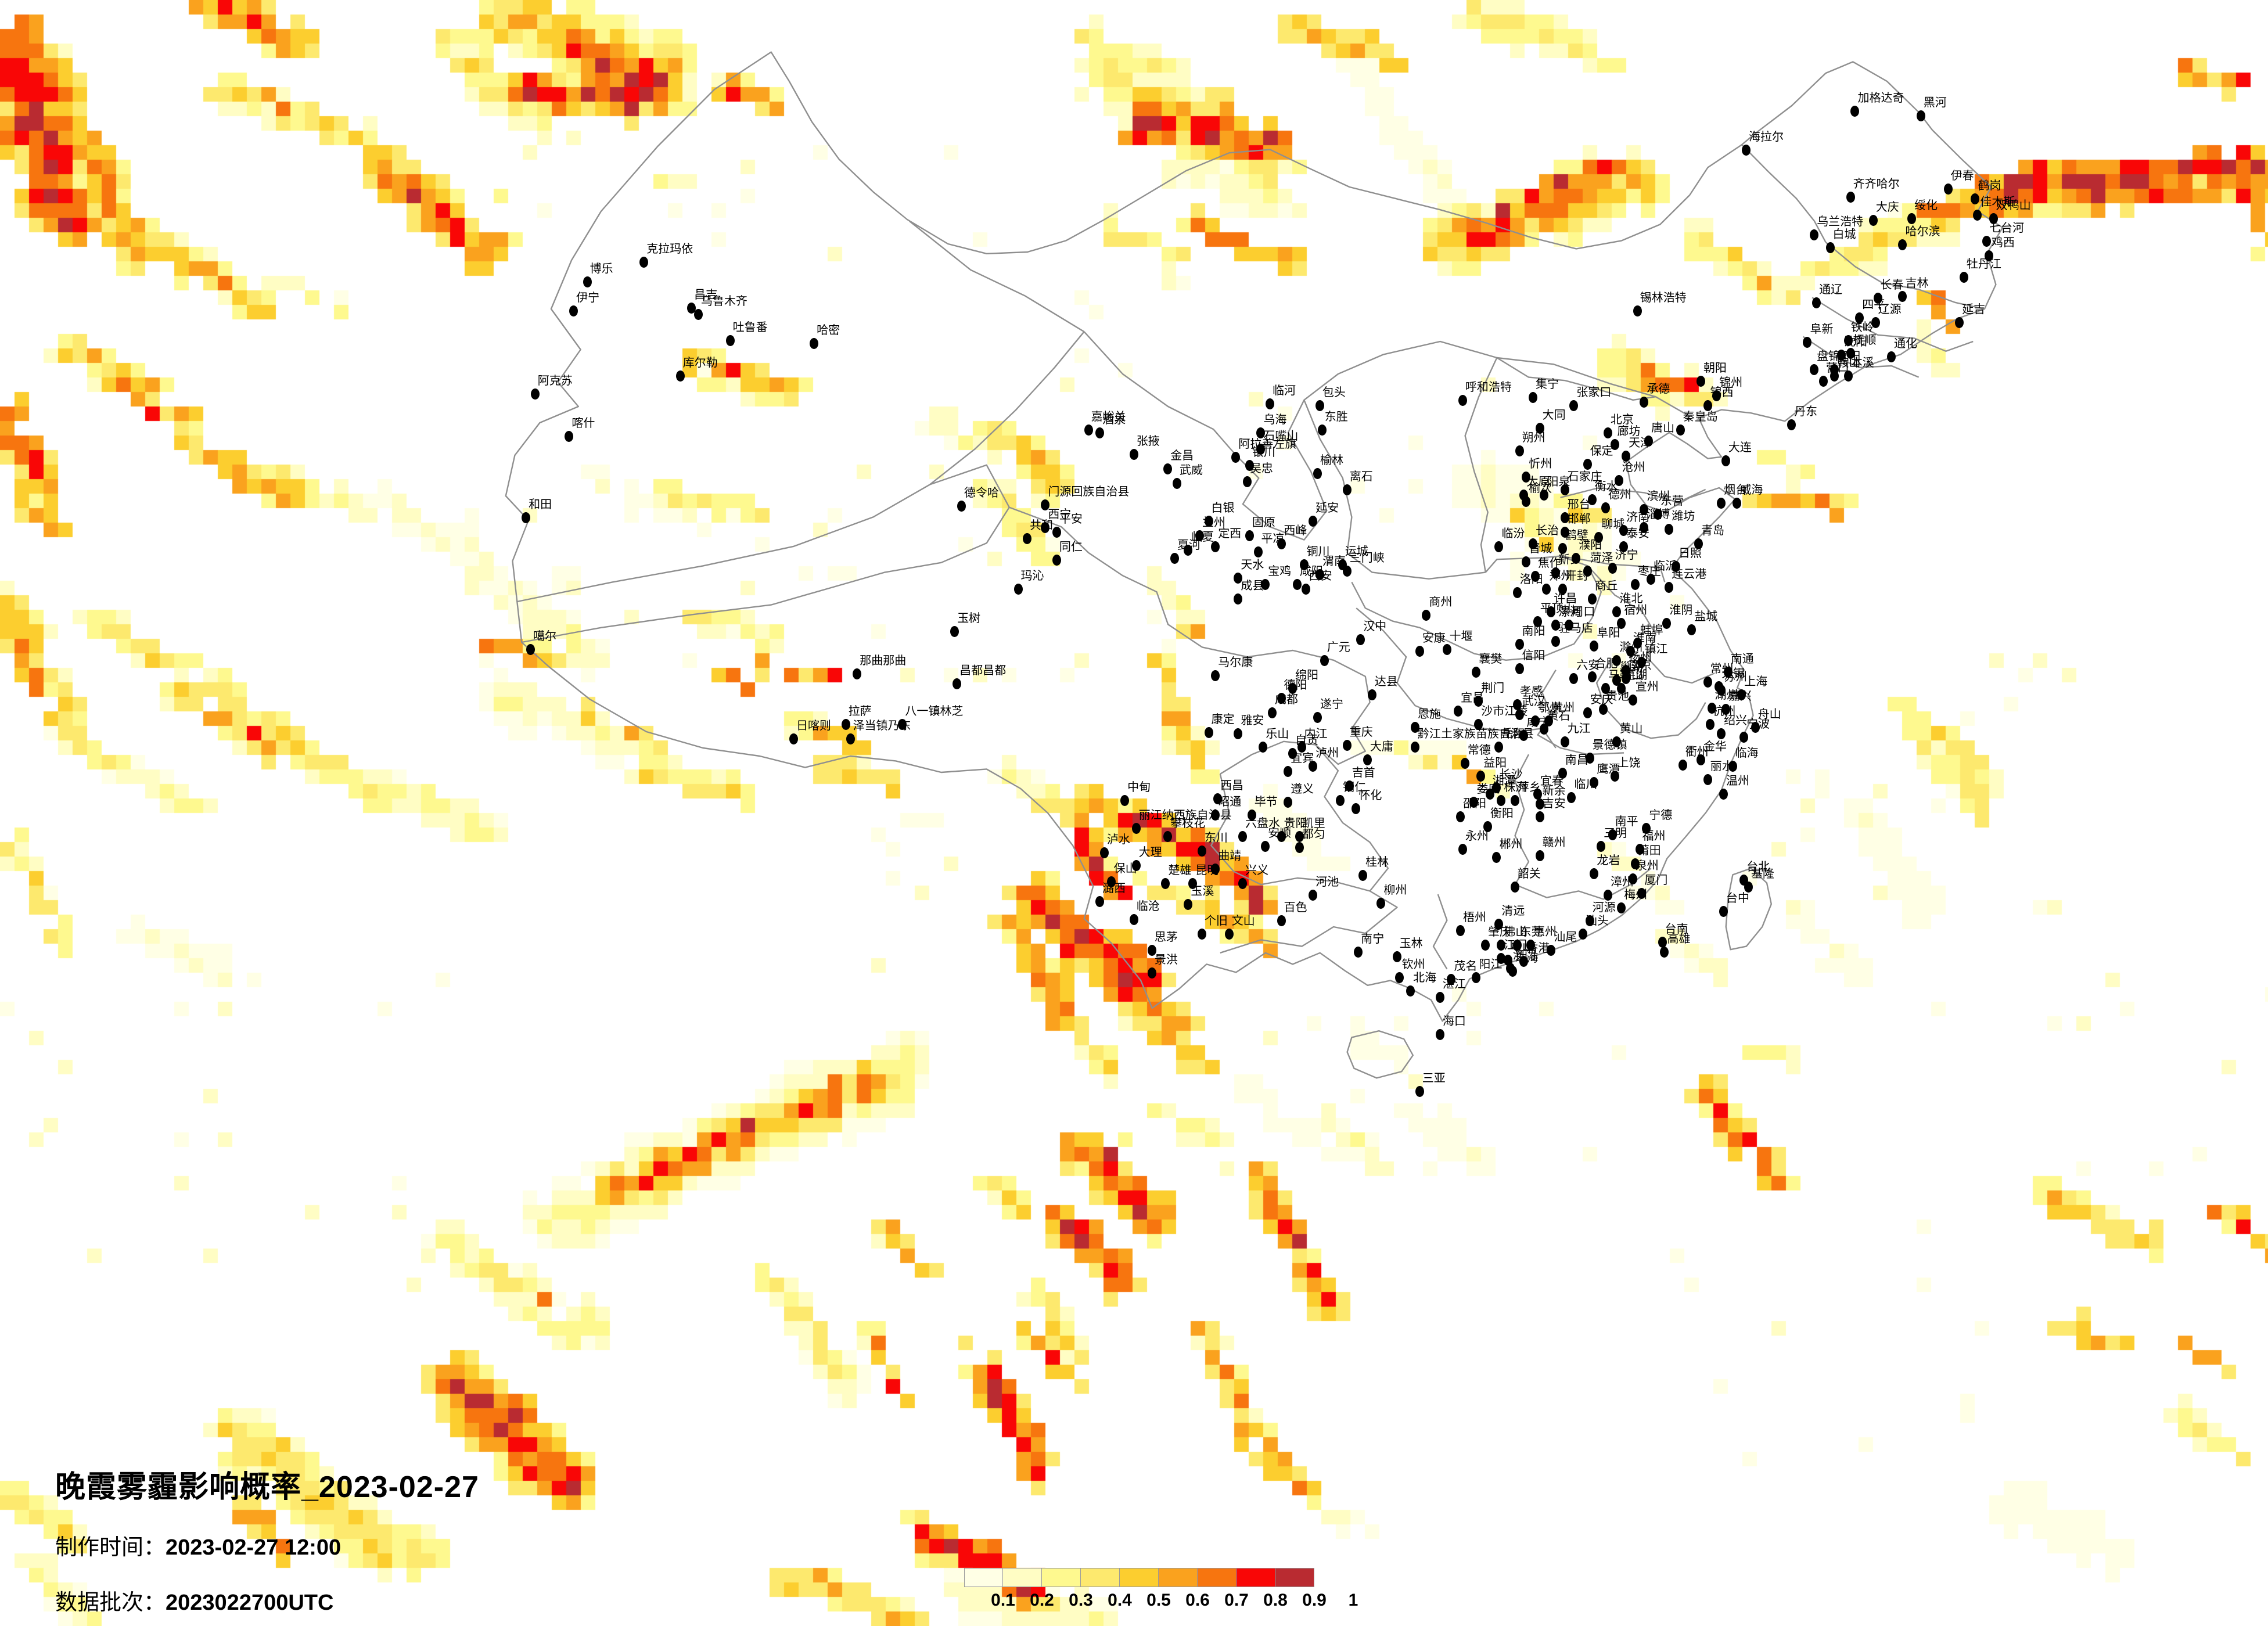 The height and width of the screenshot is (1626, 2268). I want to click on city-label: 门源回族自治县, so click(1089, 491).